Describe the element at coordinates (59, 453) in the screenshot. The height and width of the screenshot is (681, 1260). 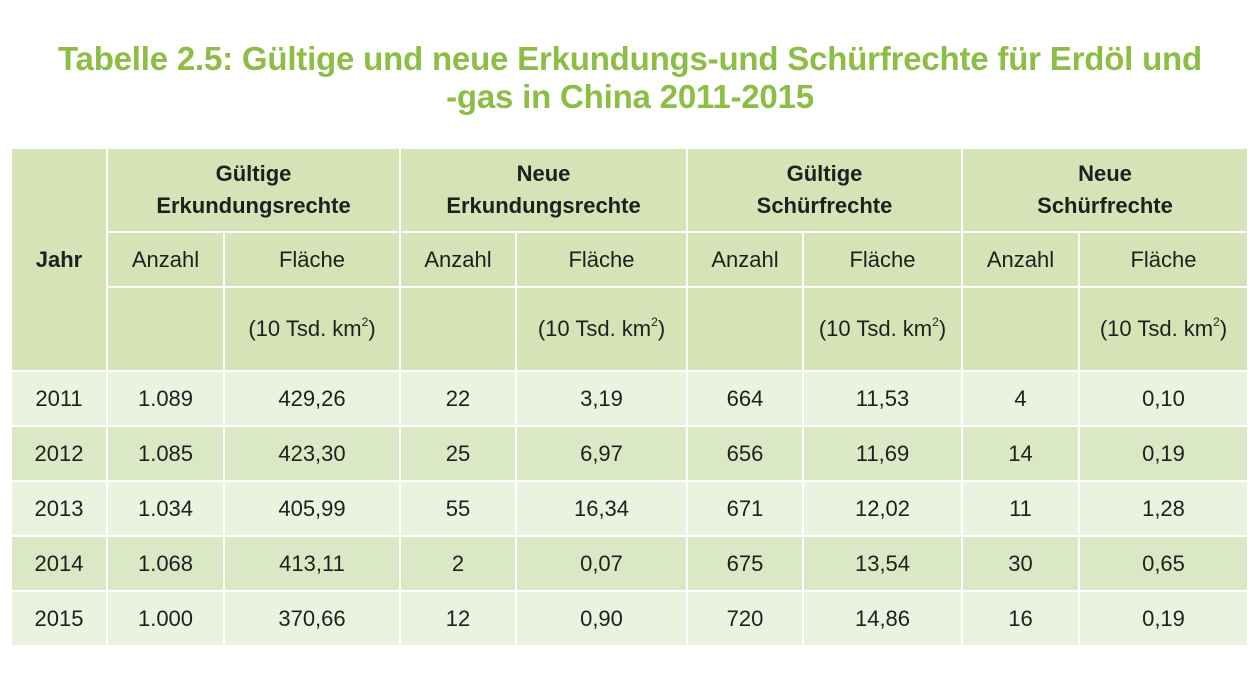
I see `cell-year: 2012` at that location.